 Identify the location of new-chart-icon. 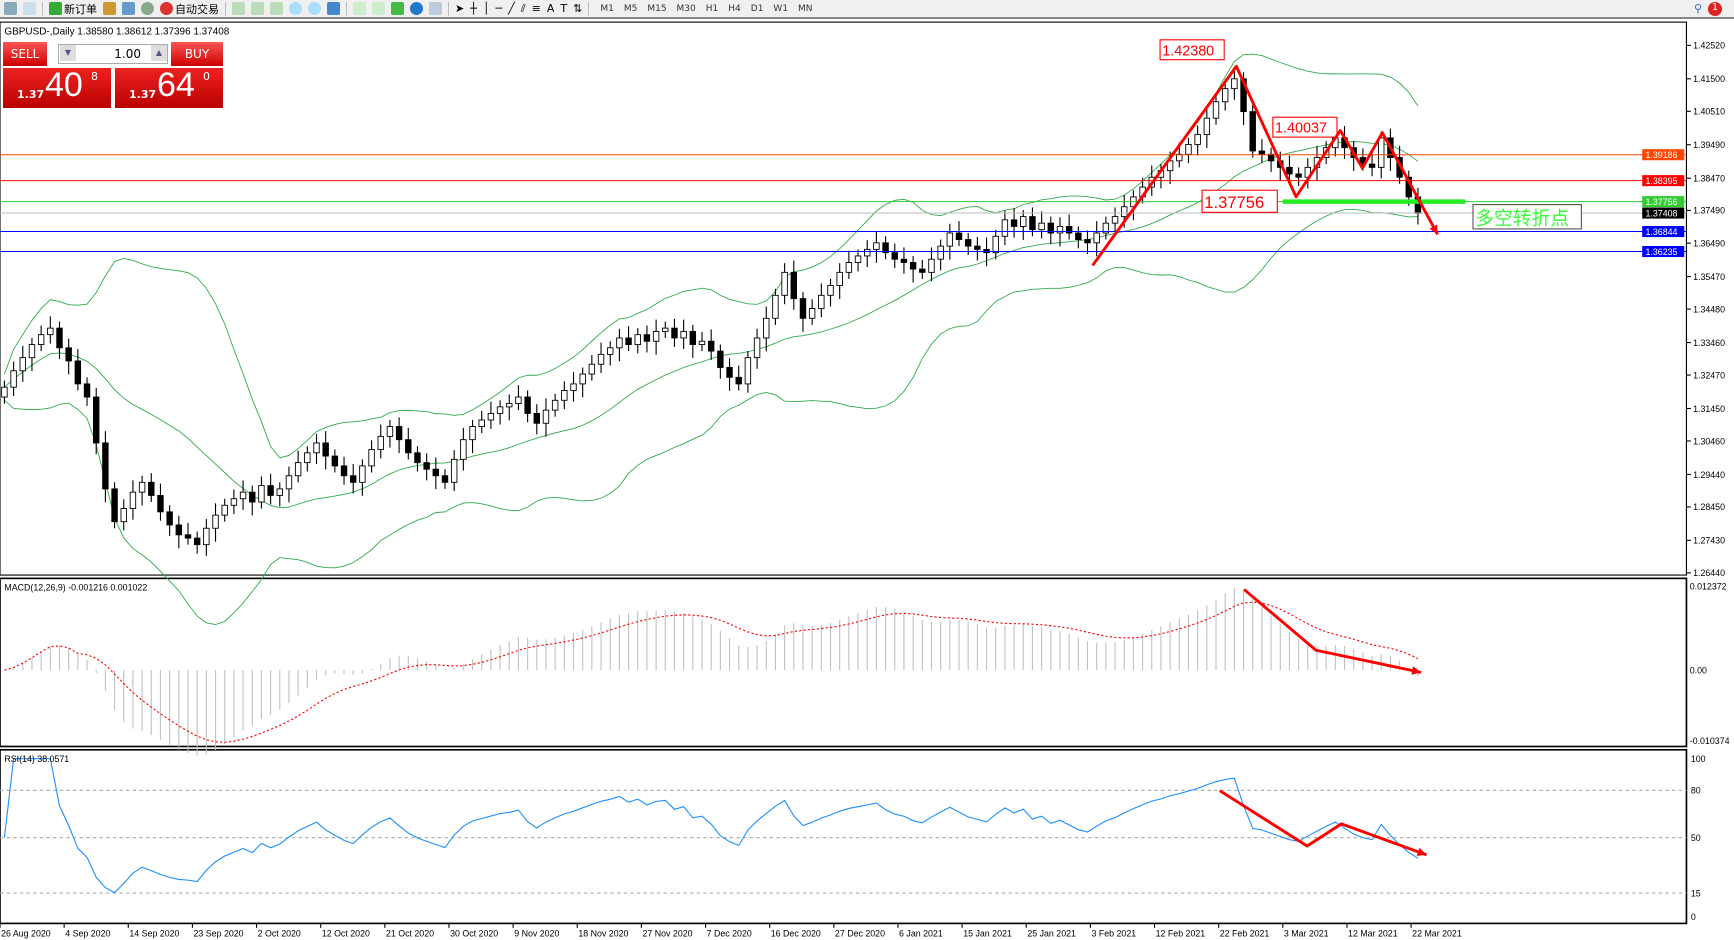
(10, 8).